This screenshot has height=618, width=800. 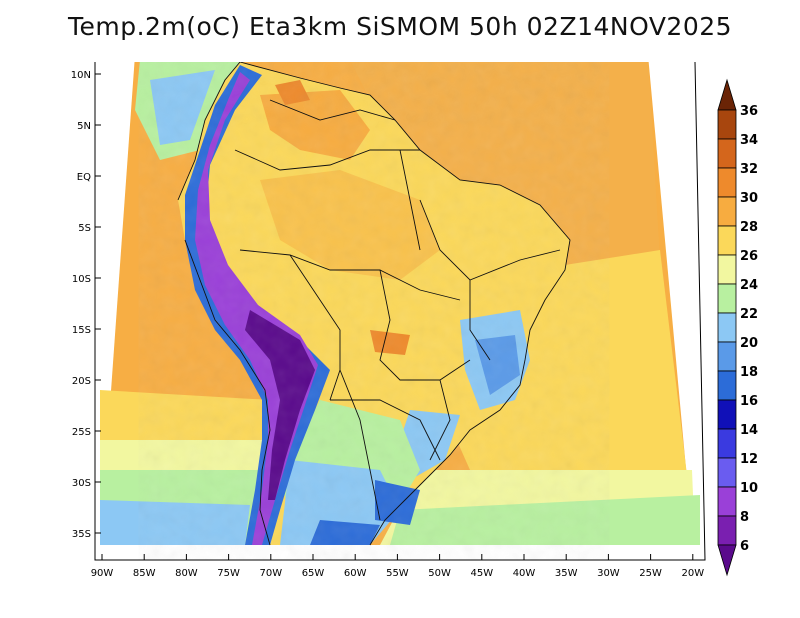 I want to click on colorbar-label: 6, so click(x=744, y=546).